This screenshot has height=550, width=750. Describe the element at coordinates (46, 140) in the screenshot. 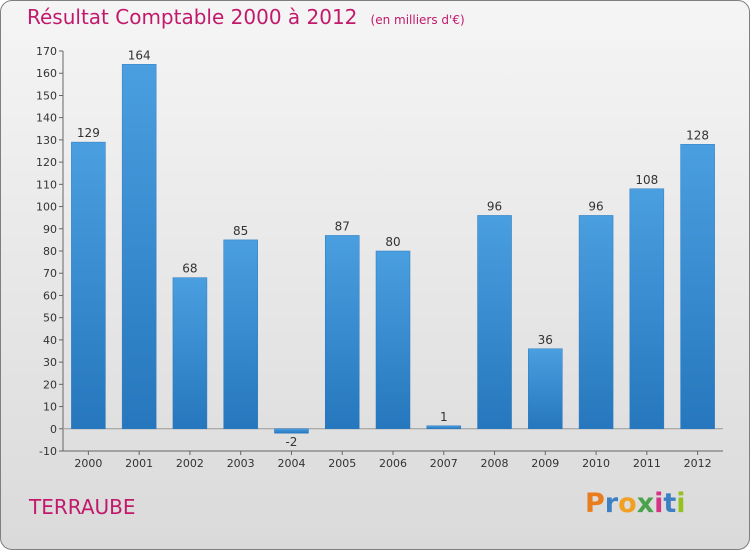

I see `y-tick-label: 130` at that location.